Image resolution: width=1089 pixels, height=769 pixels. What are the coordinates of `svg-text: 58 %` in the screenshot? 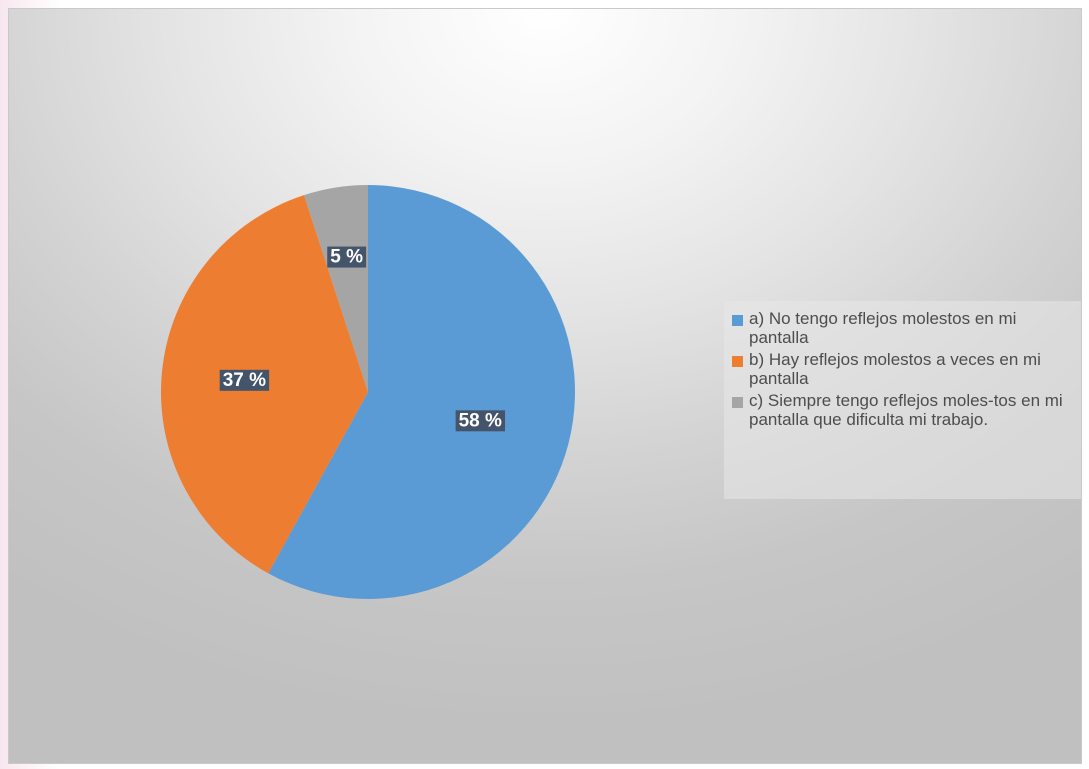 It's located at (480, 420).